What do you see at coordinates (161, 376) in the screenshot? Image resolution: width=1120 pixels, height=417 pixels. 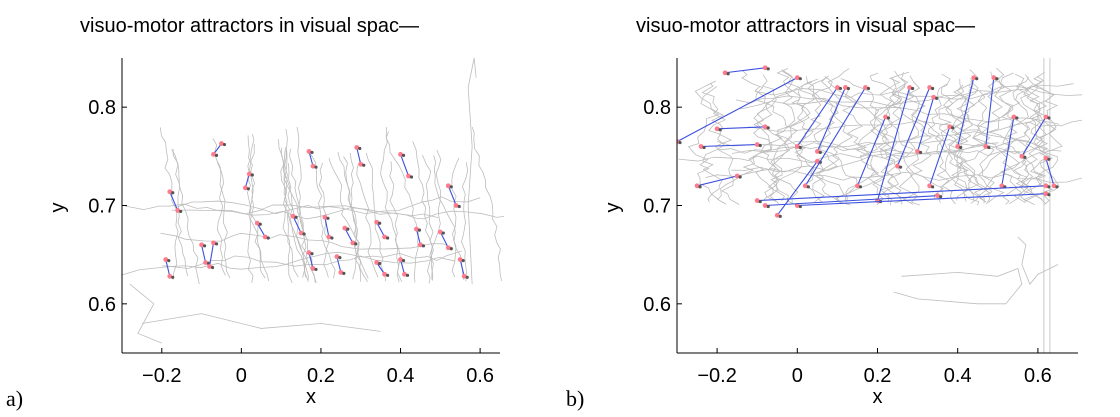 I see `x-tick-label: −0.2` at bounding box center [161, 376].